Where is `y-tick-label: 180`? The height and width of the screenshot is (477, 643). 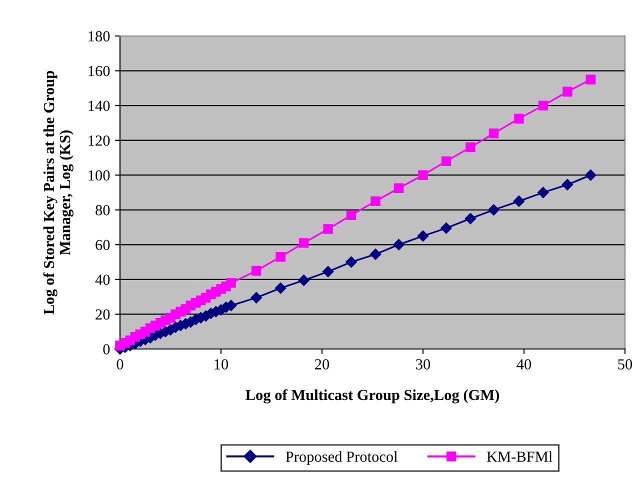
y-tick-label: 180 is located at coordinates (99, 36).